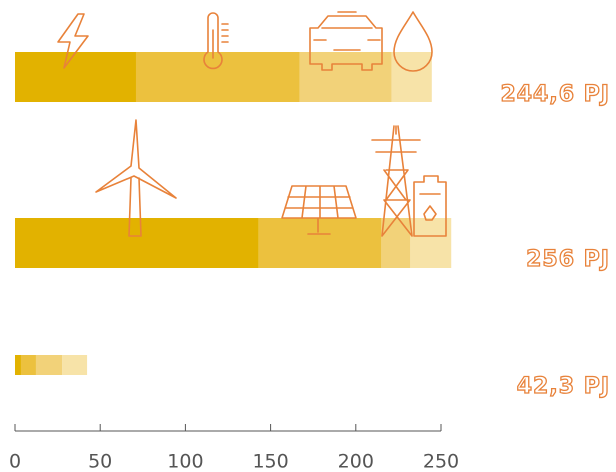 The image size is (616, 472). I want to click on x-tick-label: 250, so click(441, 461).